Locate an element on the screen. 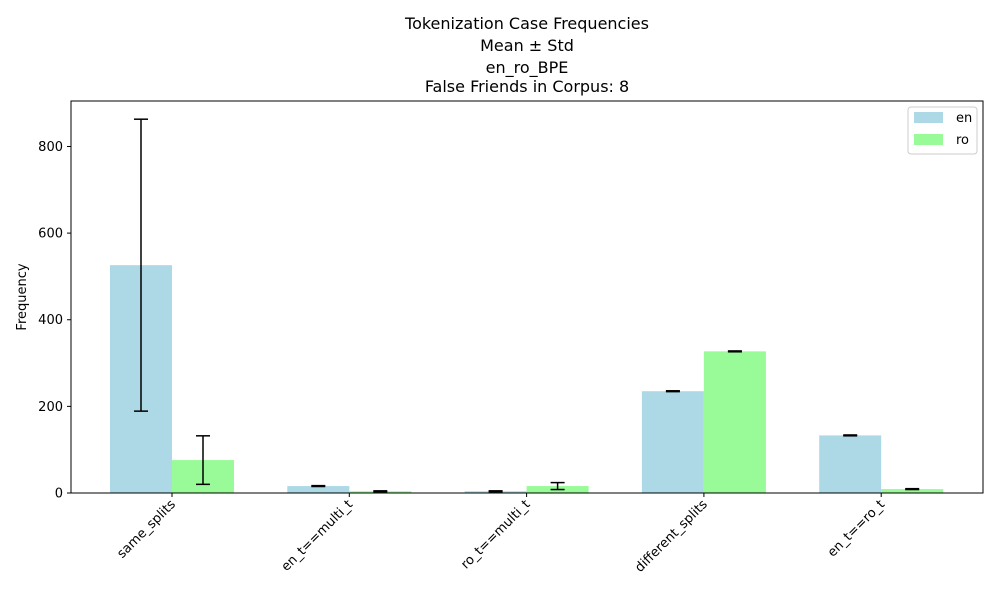 The image size is (1000, 600). bar-en-en_t==multi_t is located at coordinates (318, 489).